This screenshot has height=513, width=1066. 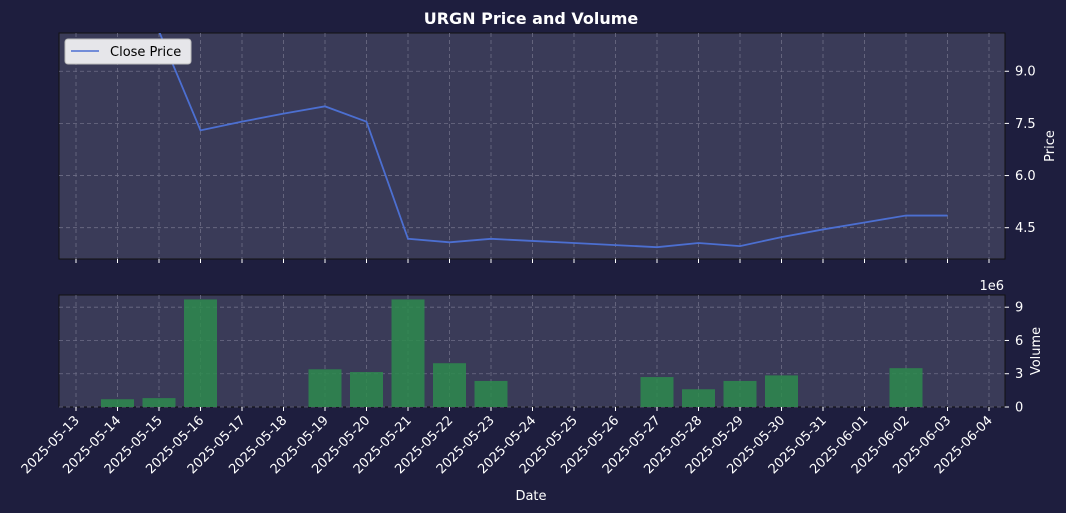 I want to click on volume-y-label: Volume, so click(x=1036, y=351).